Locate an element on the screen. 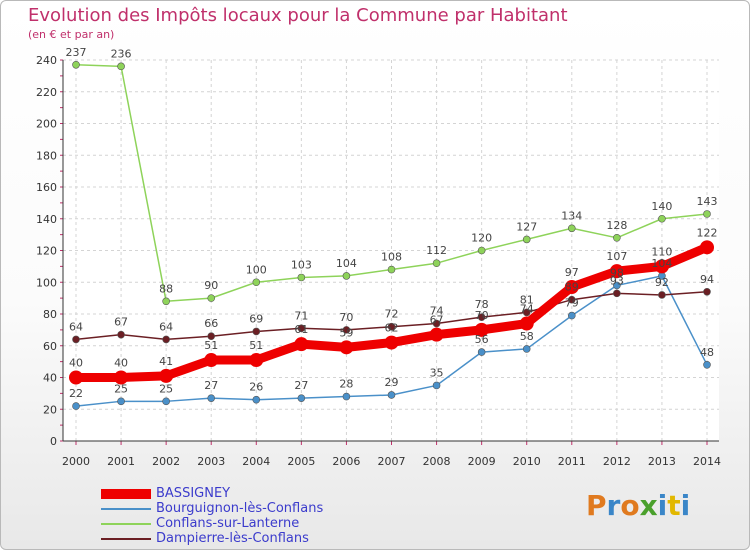 The width and height of the screenshot is (750, 550). data-label: 48 is located at coordinates (707, 352).